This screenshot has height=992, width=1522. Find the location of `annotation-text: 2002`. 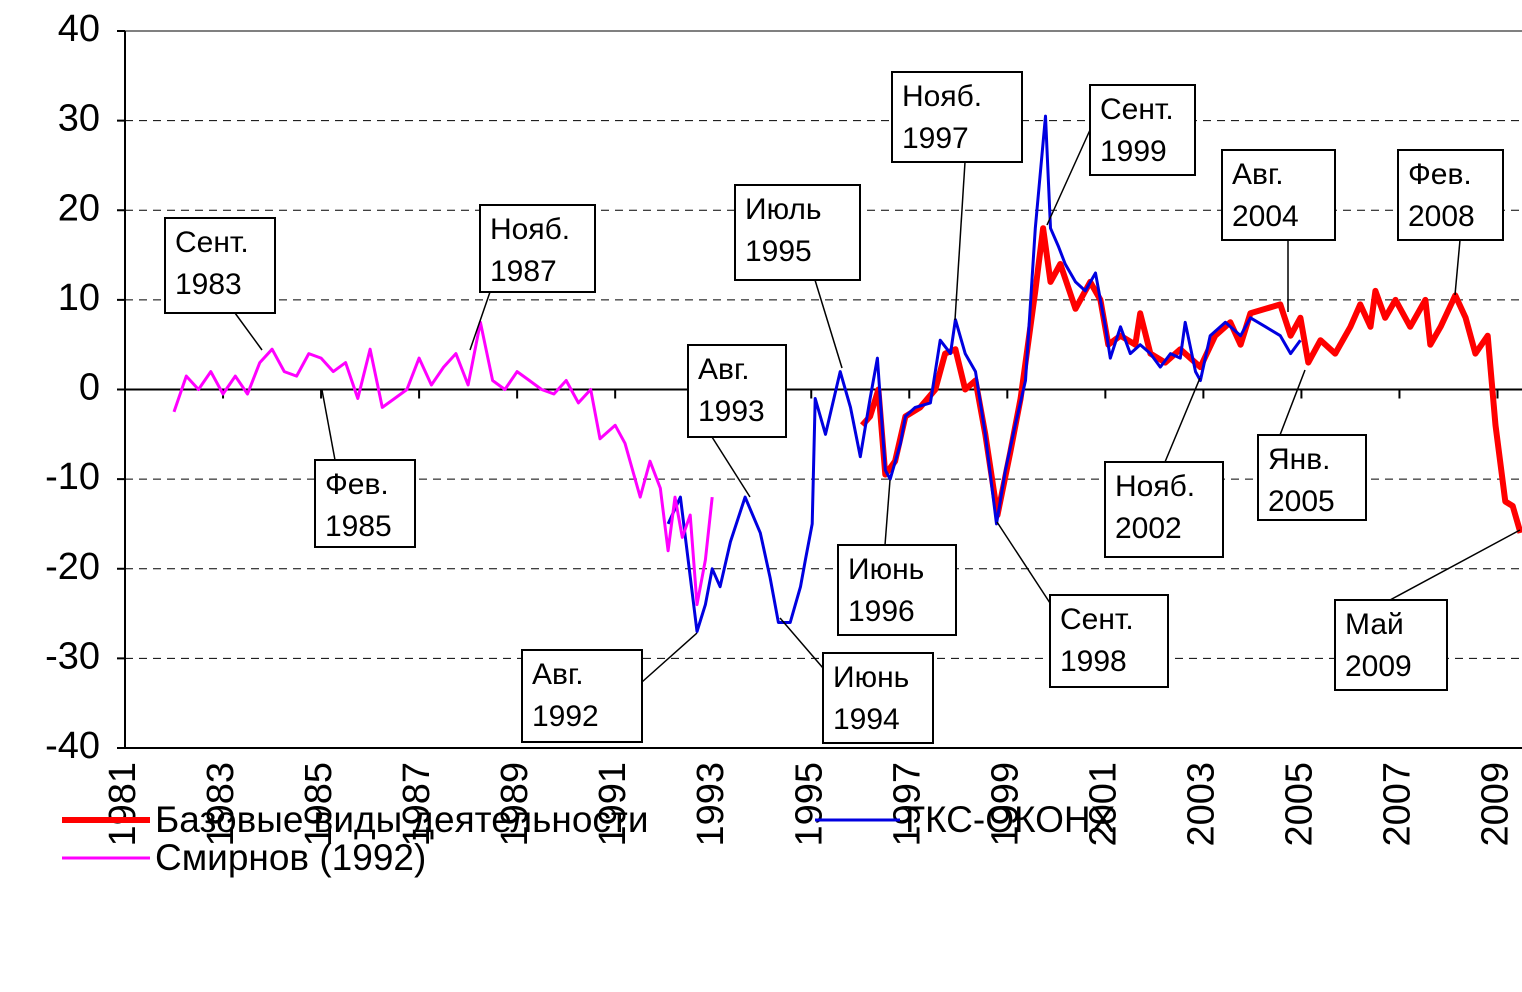

annotation-text: 2002 is located at coordinates (1148, 528).